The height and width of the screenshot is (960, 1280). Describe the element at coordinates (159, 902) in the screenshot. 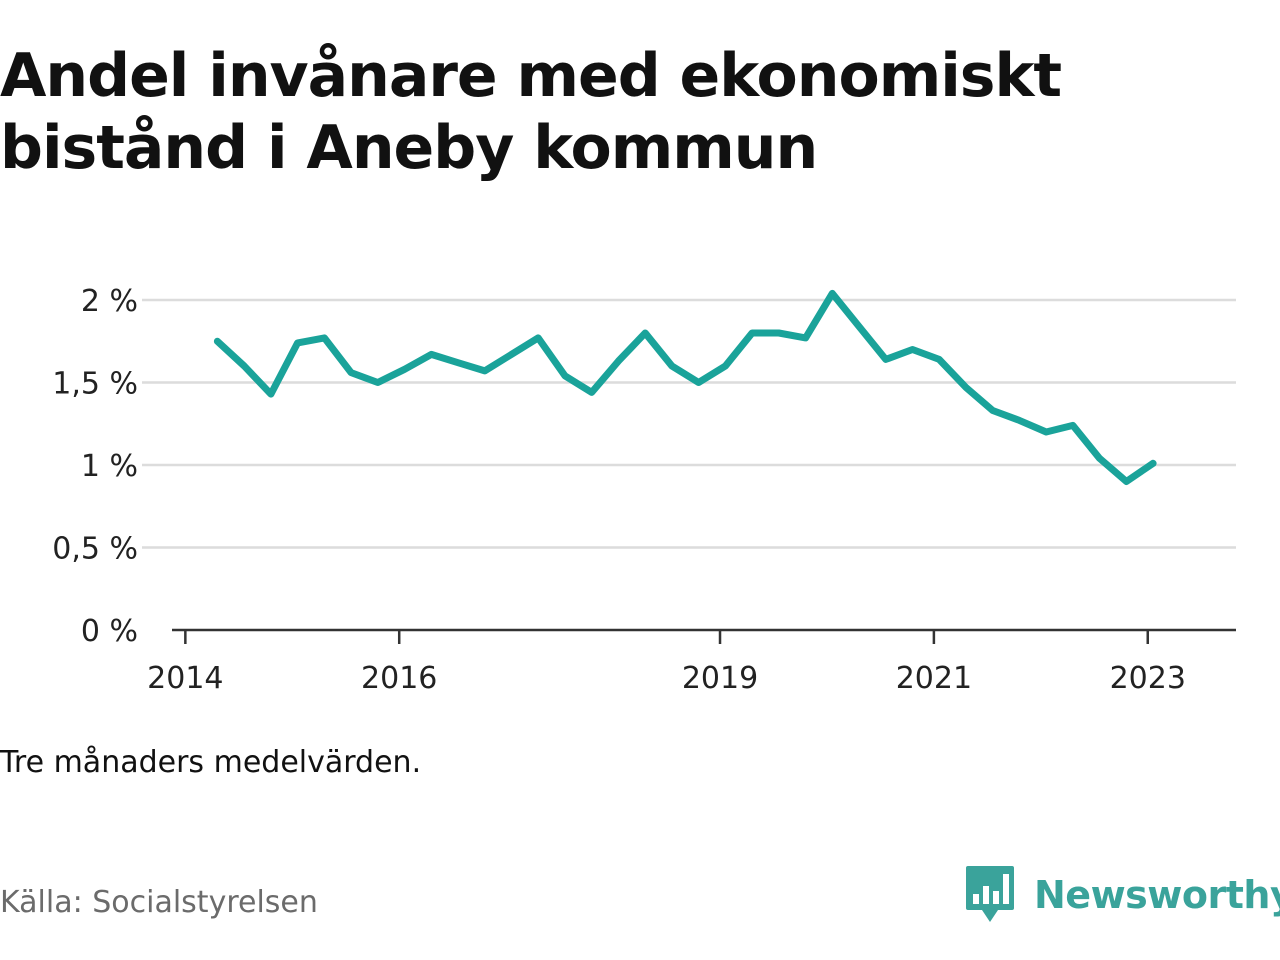

I see `source-credit: Källa: Socialstyrelsen` at that location.